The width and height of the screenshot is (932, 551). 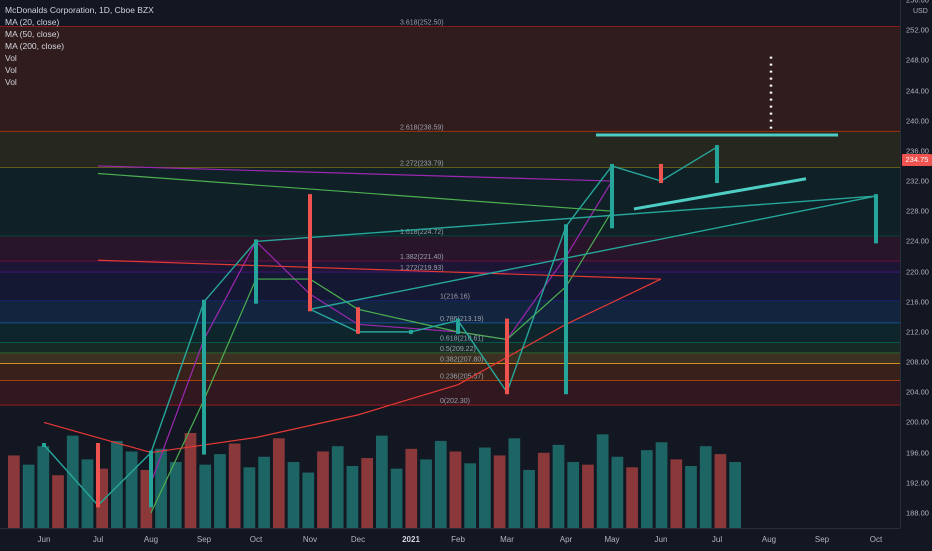 What do you see at coordinates (822, 539) in the screenshot?
I see `time-tick-label: Sep` at bounding box center [822, 539].